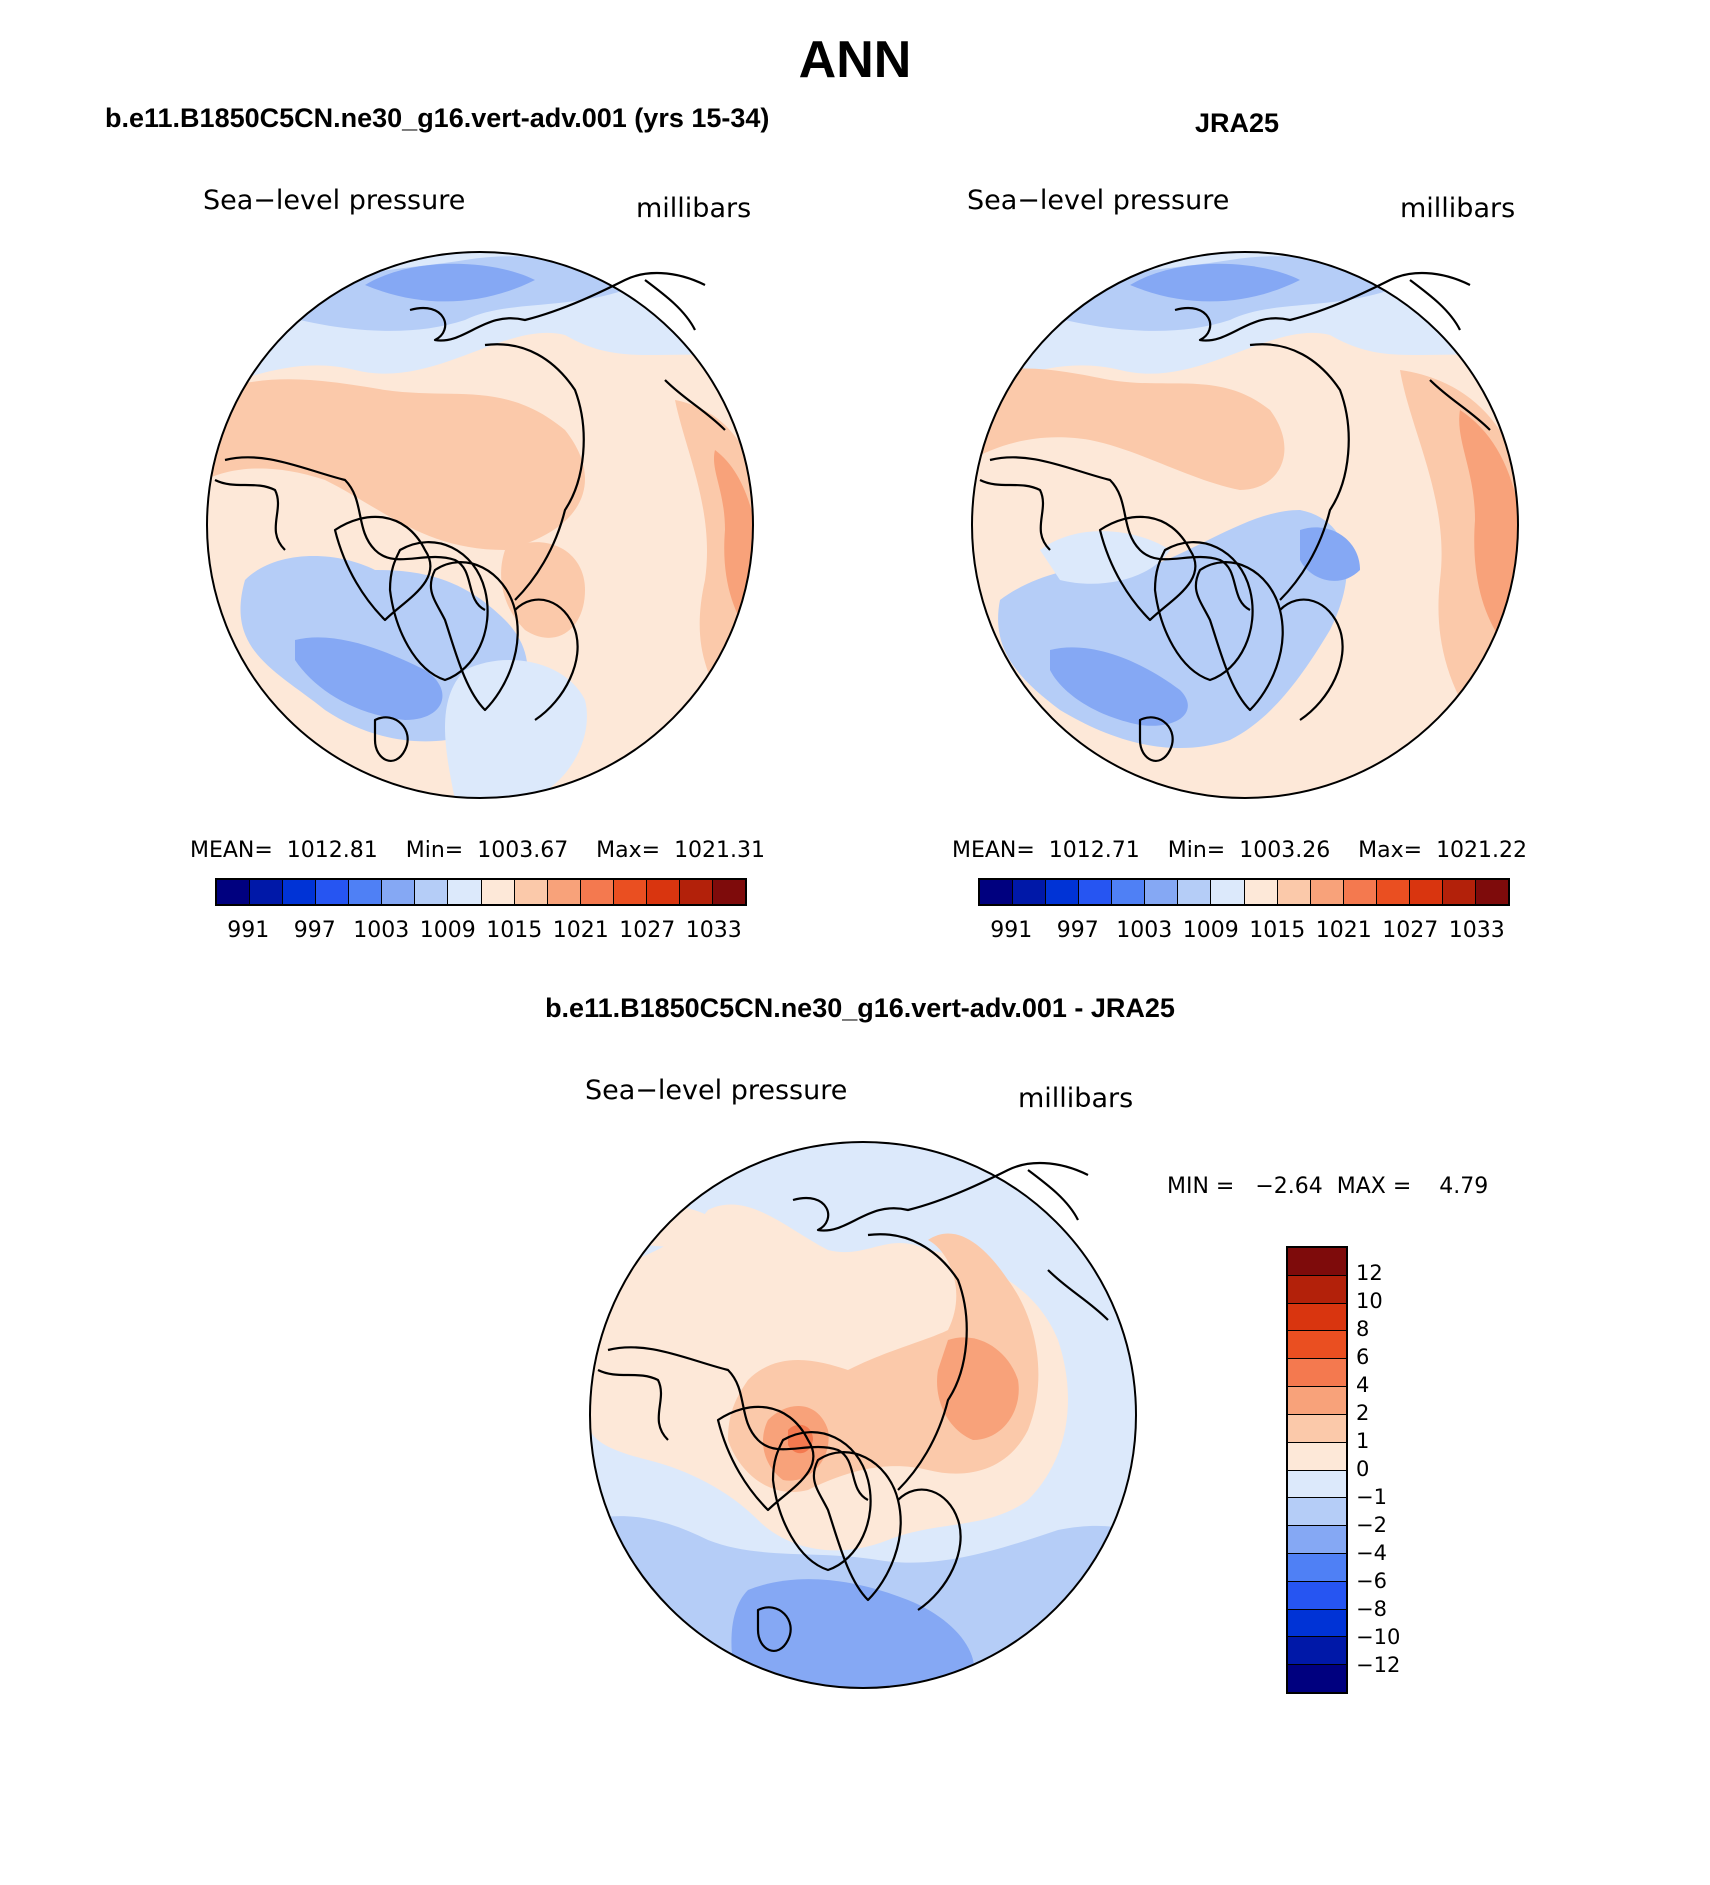 The image size is (1710, 1885). I want to click on left-stats: MEAN= 1012.81 Min= 1003.67 Max= 1021.31, so click(478, 850).